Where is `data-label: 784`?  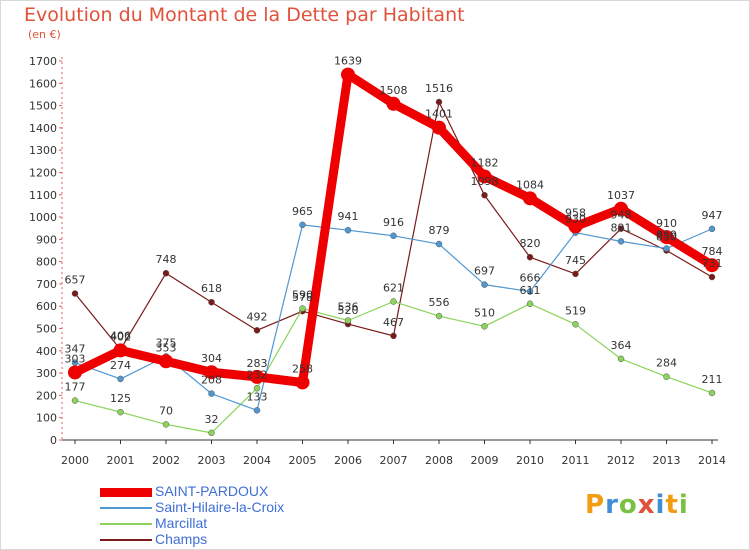
data-label: 784 is located at coordinates (712, 251).